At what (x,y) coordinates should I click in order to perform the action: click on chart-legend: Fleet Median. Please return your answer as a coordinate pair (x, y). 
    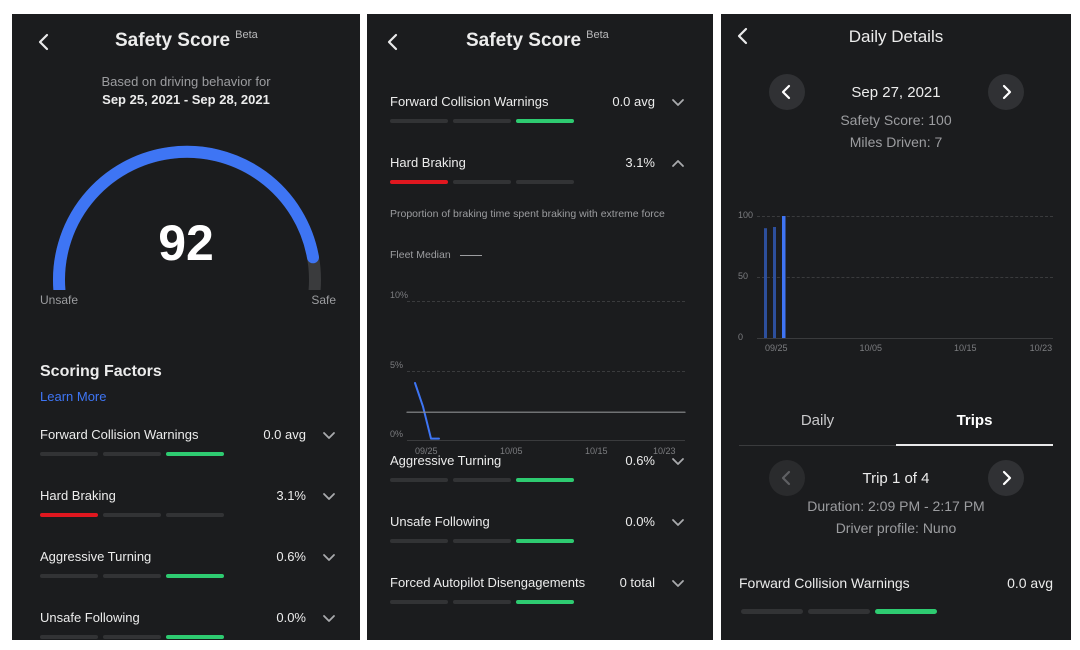
    Looking at the image, I should click on (436, 255).